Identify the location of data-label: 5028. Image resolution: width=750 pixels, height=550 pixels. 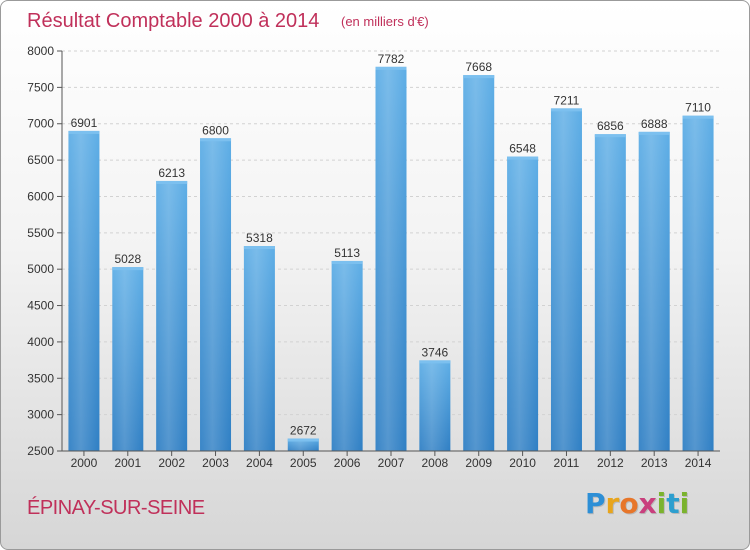
(127, 259).